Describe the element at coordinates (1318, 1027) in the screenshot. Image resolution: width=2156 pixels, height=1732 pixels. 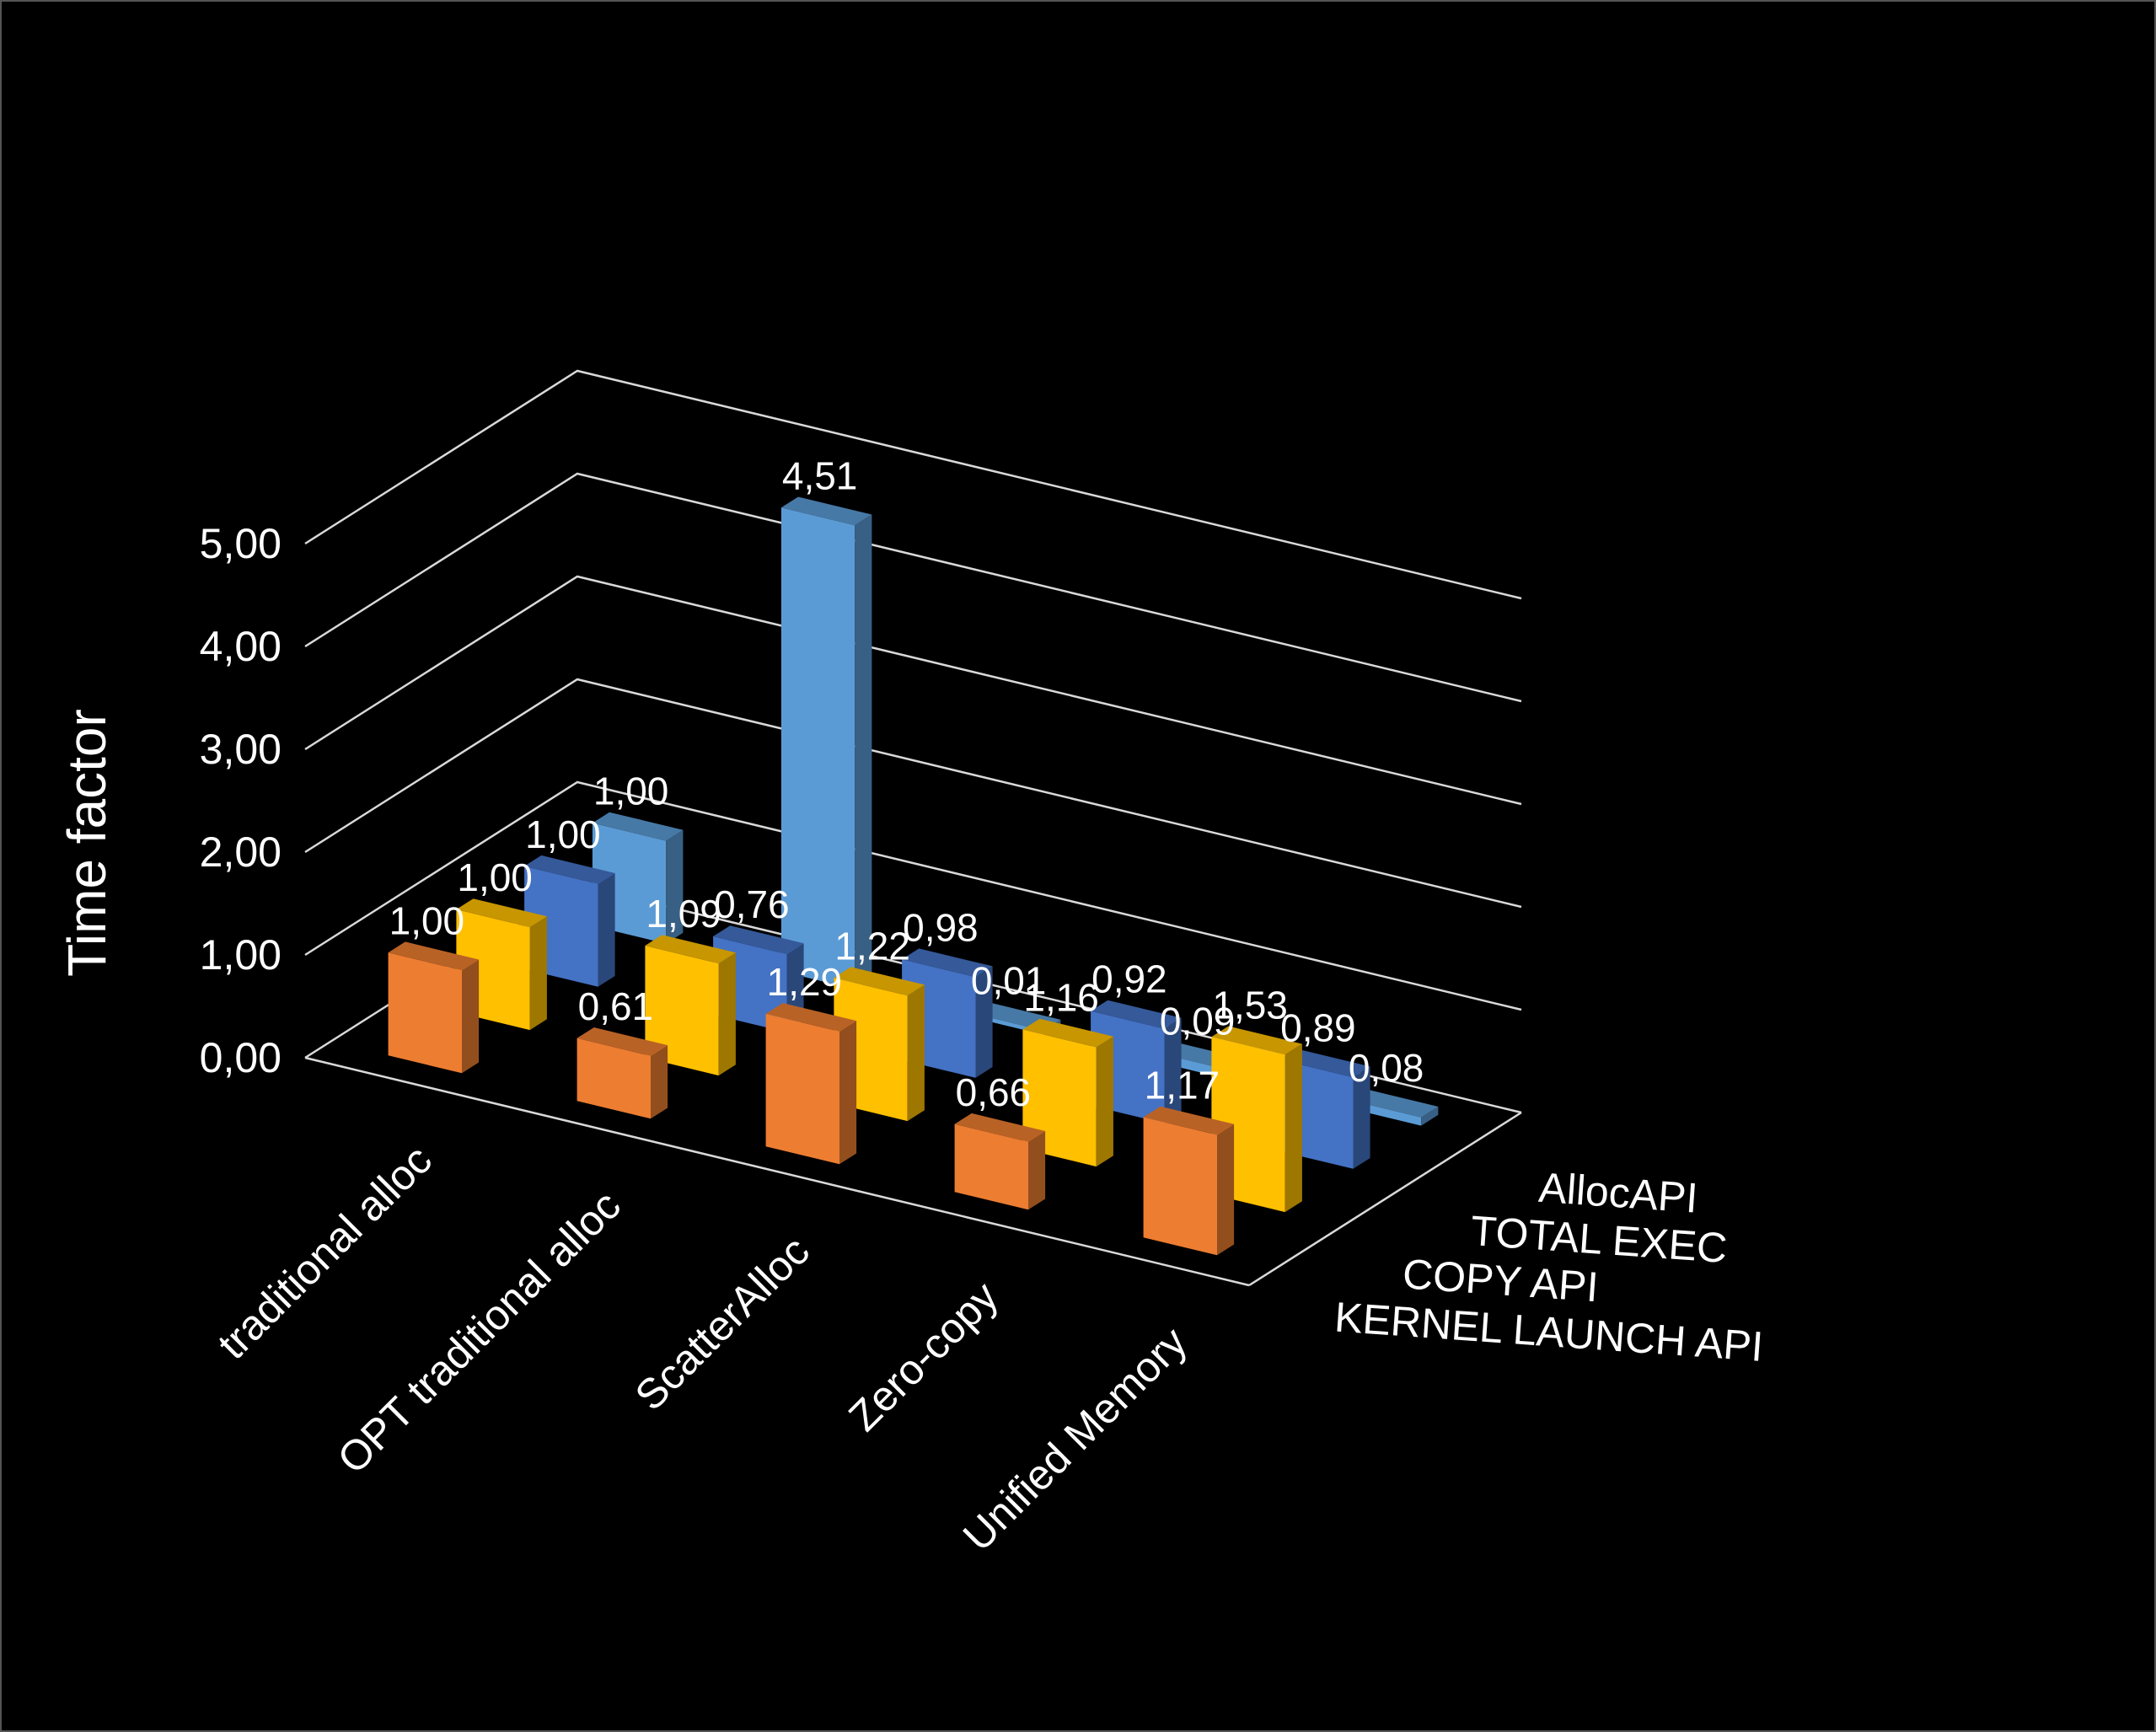
I see `data-label-total-exec-unified-memory: 0,89` at that location.